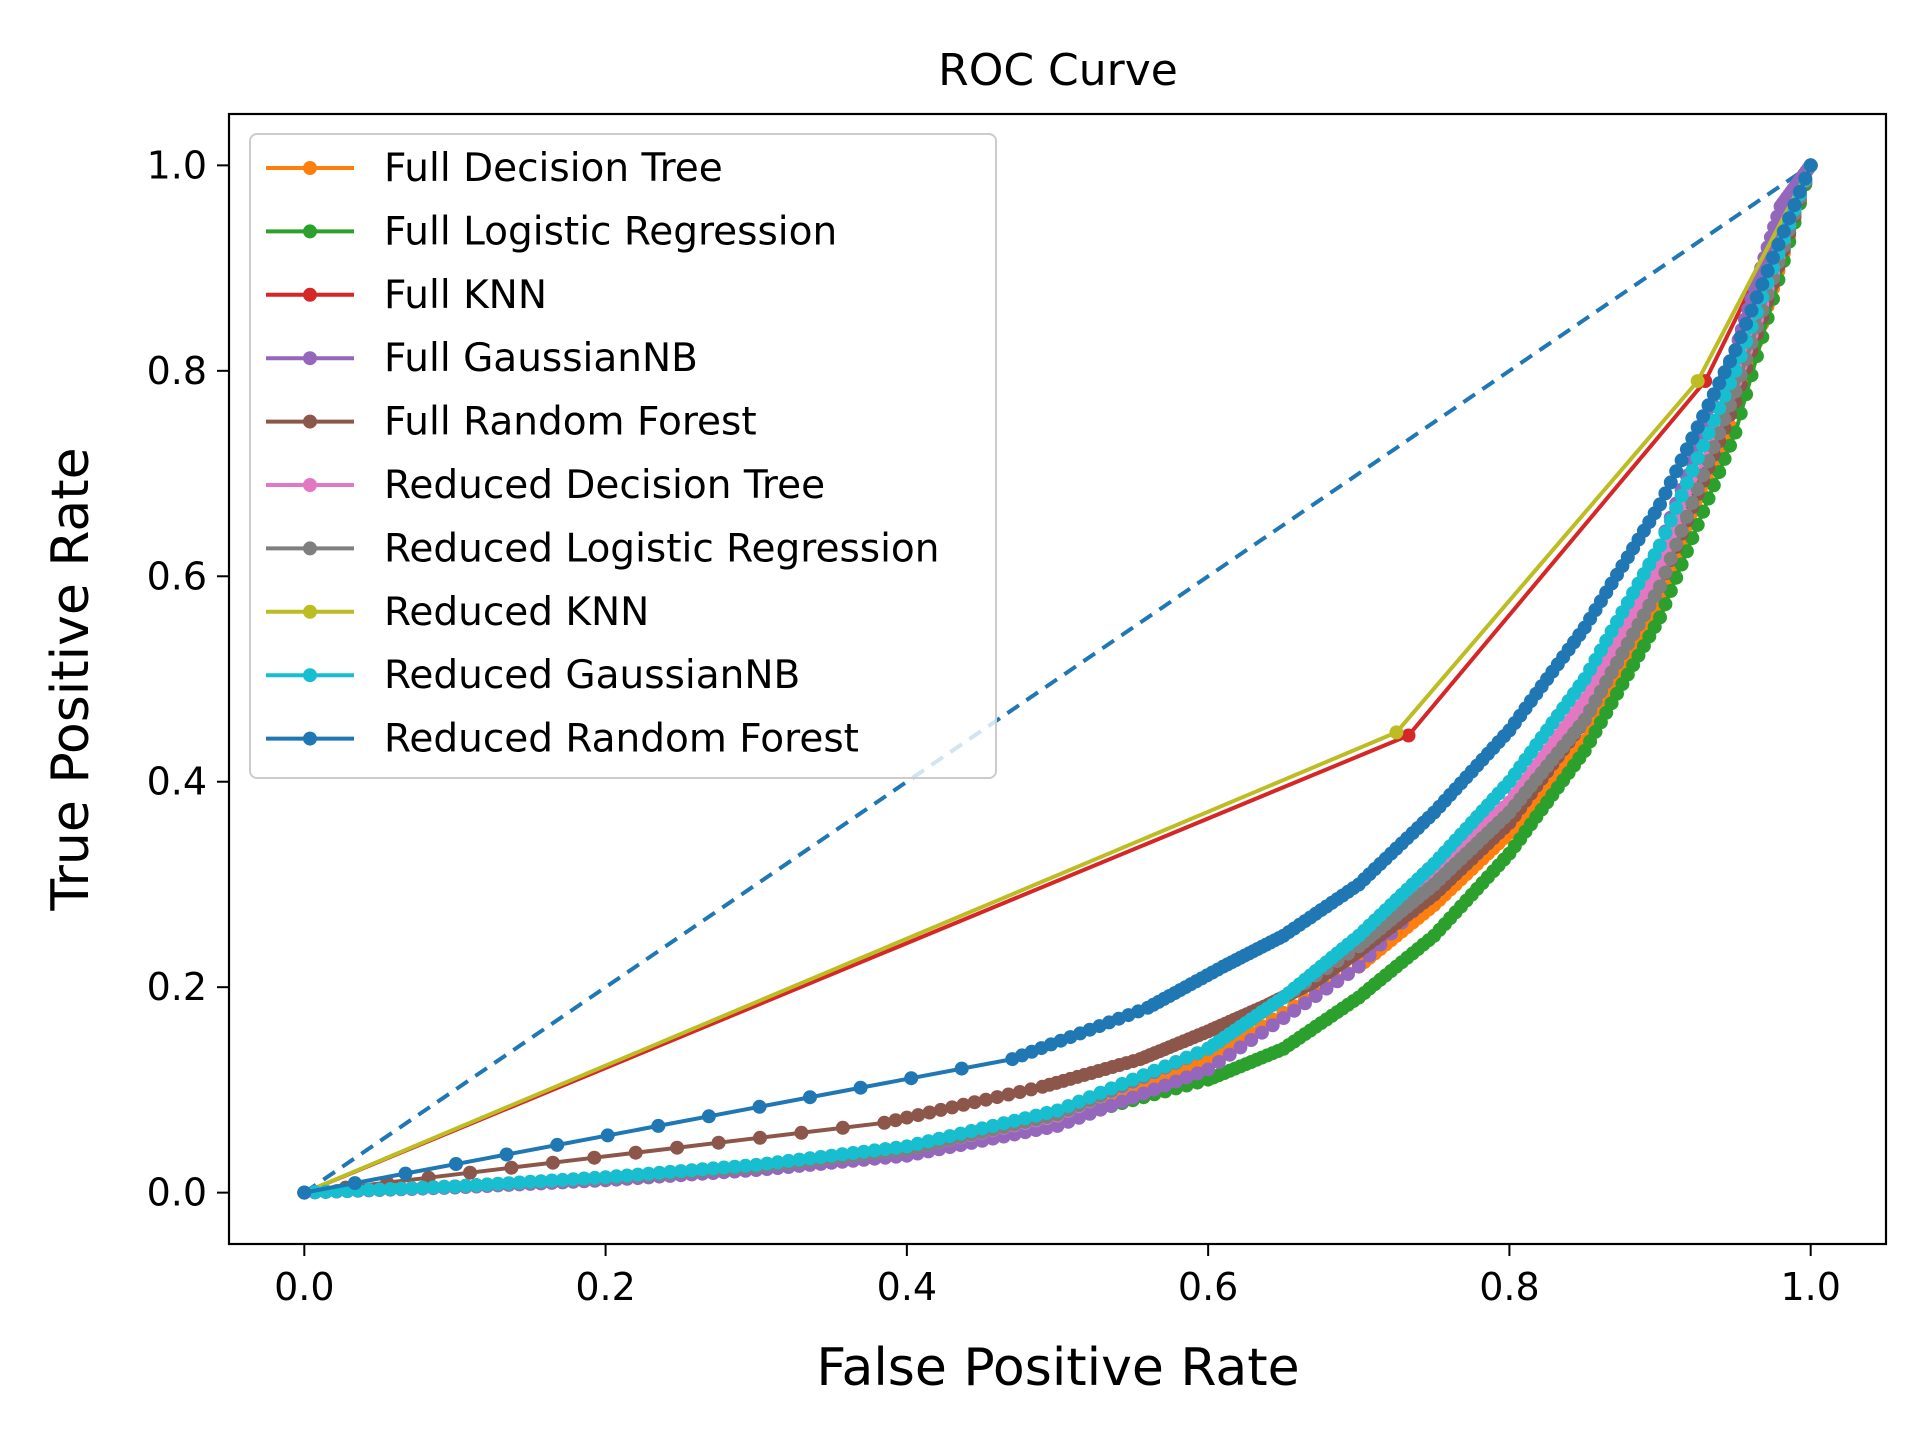  What do you see at coordinates (177, 1193) in the screenshot?
I see `y-tick-label: 0.0` at bounding box center [177, 1193].